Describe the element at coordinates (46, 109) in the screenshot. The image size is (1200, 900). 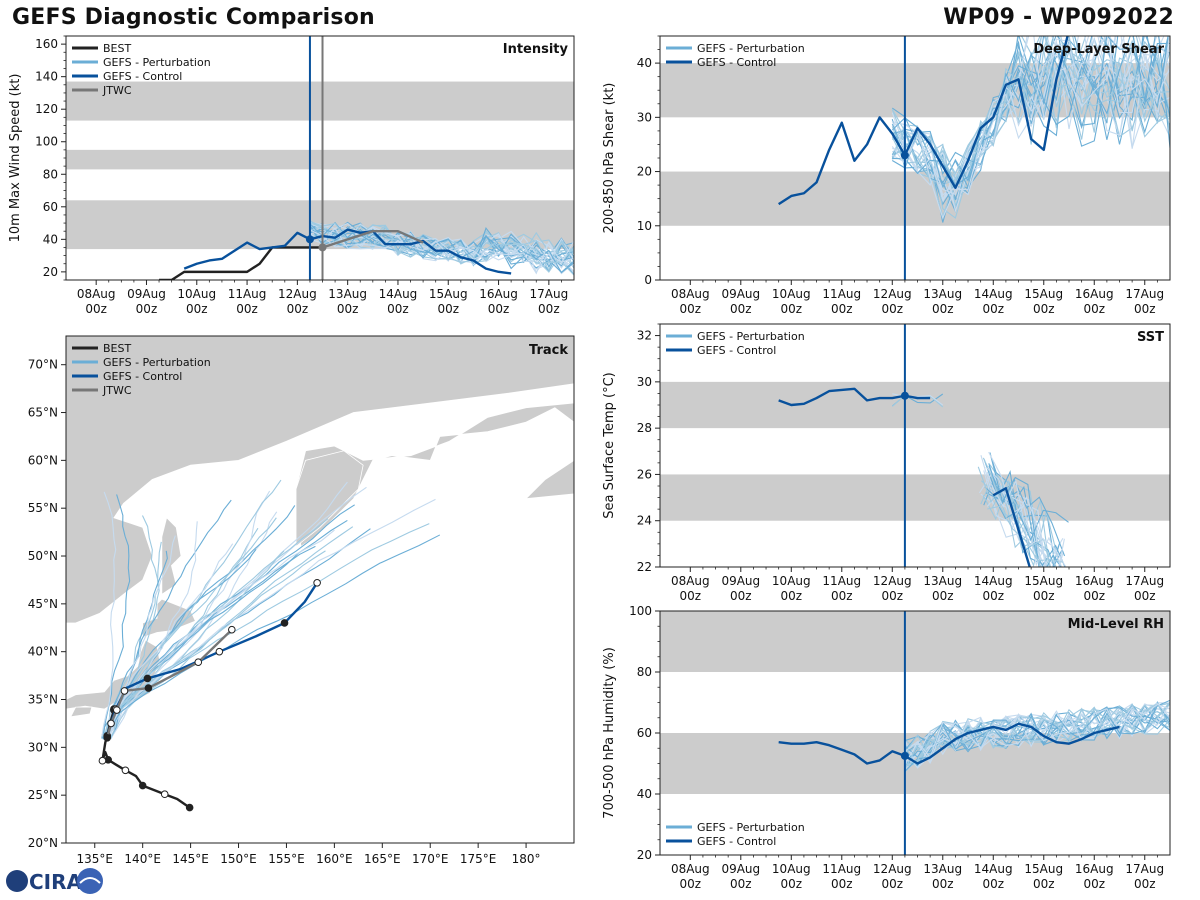
I see `y-tick-label: 120` at that location.